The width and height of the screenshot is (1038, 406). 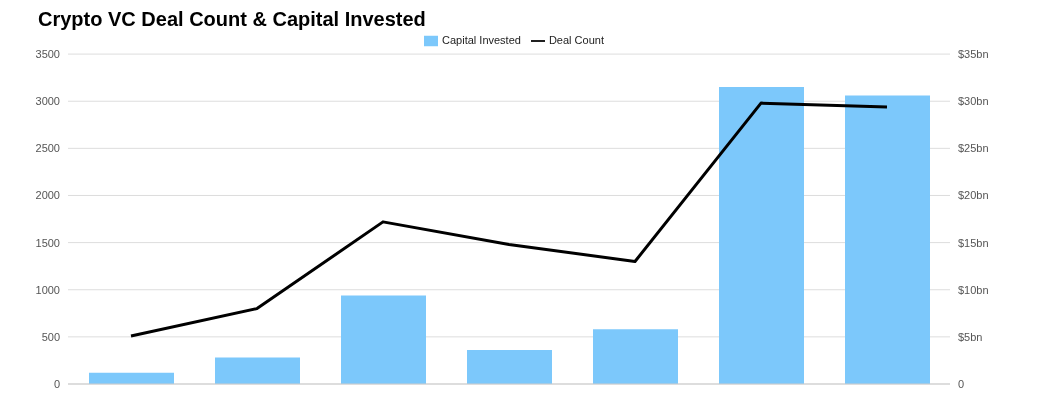 What do you see at coordinates (970, 336) in the screenshot?
I see `y2-tick-label: $5bn` at bounding box center [970, 336].